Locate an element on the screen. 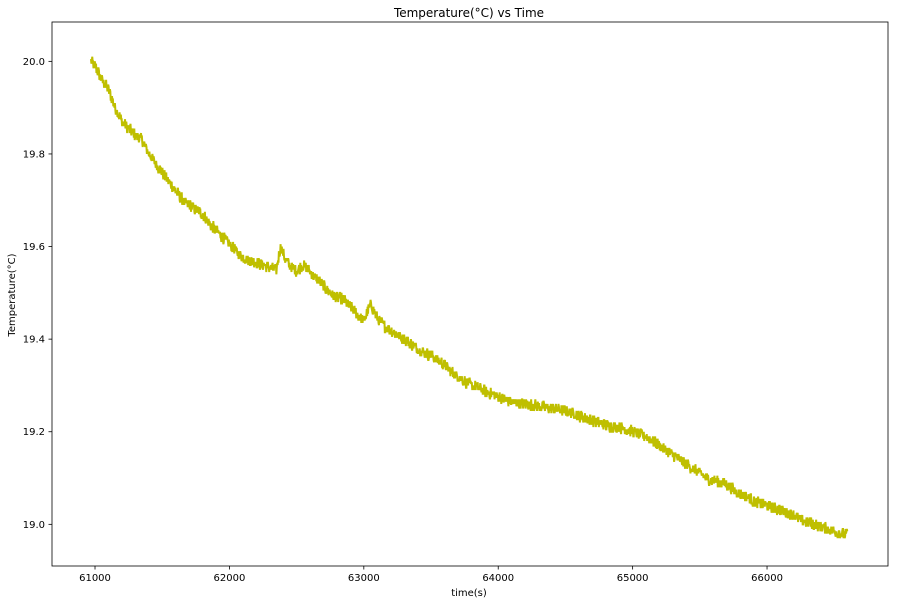 The image size is (898, 604). y-tick-label: 19.2 is located at coordinates (34, 432).